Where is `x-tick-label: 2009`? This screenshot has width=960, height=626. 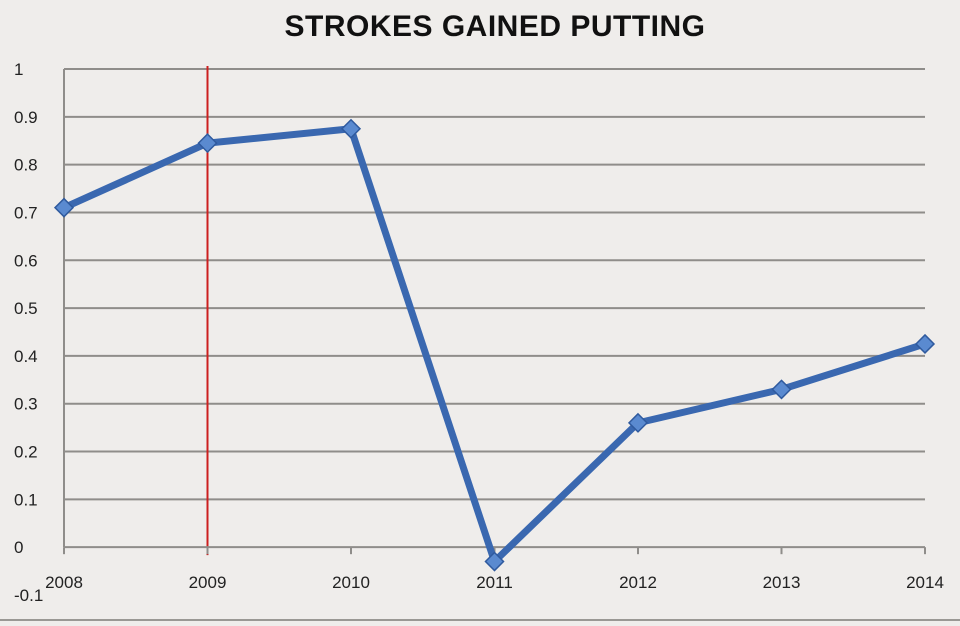
x-tick-label: 2009 is located at coordinates (208, 582).